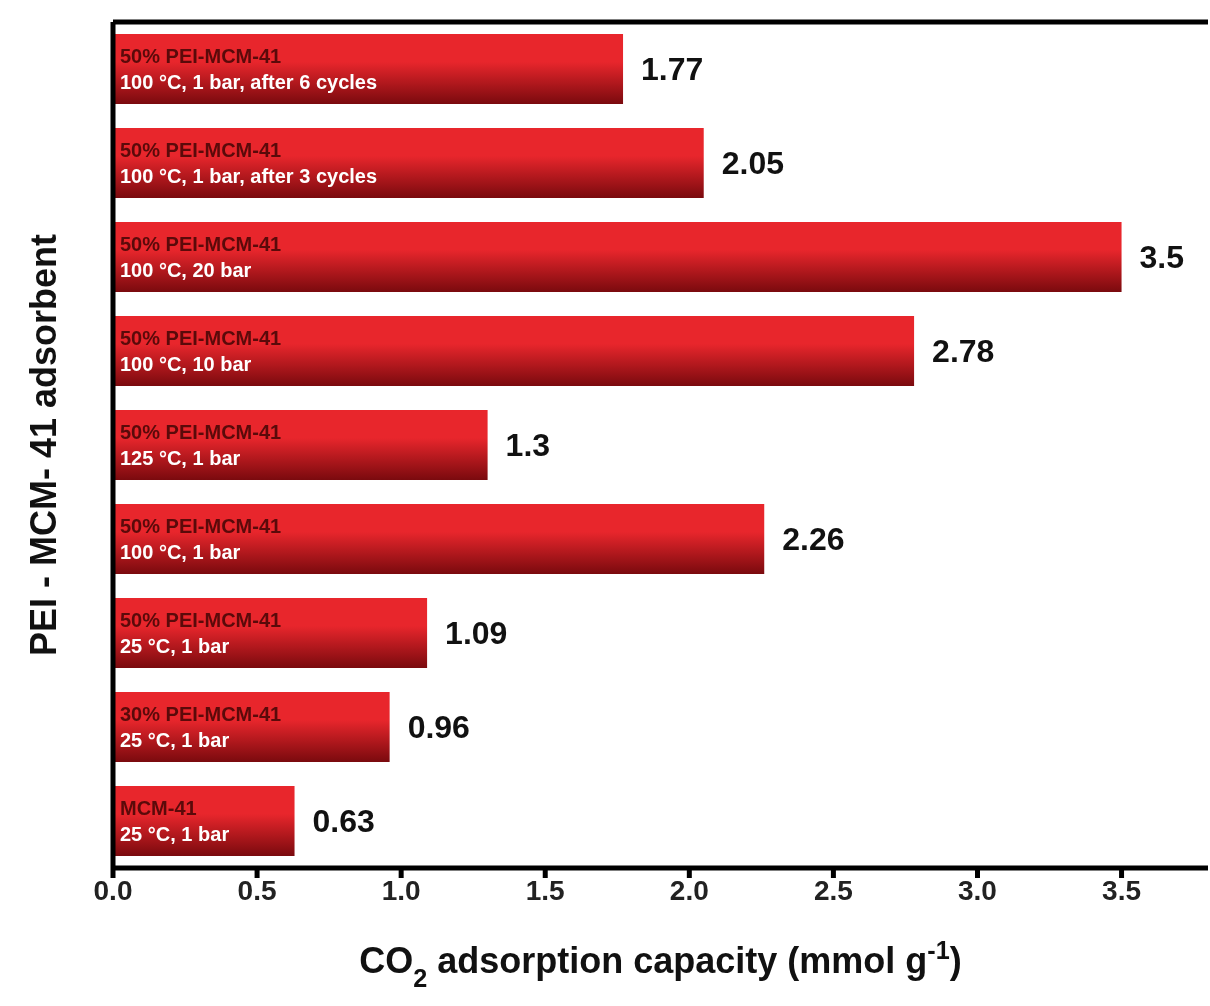 This screenshot has width=1210, height=1006. What do you see at coordinates (545, 890) in the screenshot?
I see `x-tick-label: 1.5` at bounding box center [545, 890].